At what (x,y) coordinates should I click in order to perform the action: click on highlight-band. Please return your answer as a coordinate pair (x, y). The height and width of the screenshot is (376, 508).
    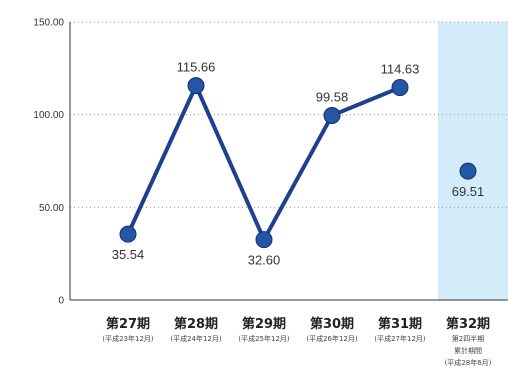
    Looking at the image, I should click on (473, 161).